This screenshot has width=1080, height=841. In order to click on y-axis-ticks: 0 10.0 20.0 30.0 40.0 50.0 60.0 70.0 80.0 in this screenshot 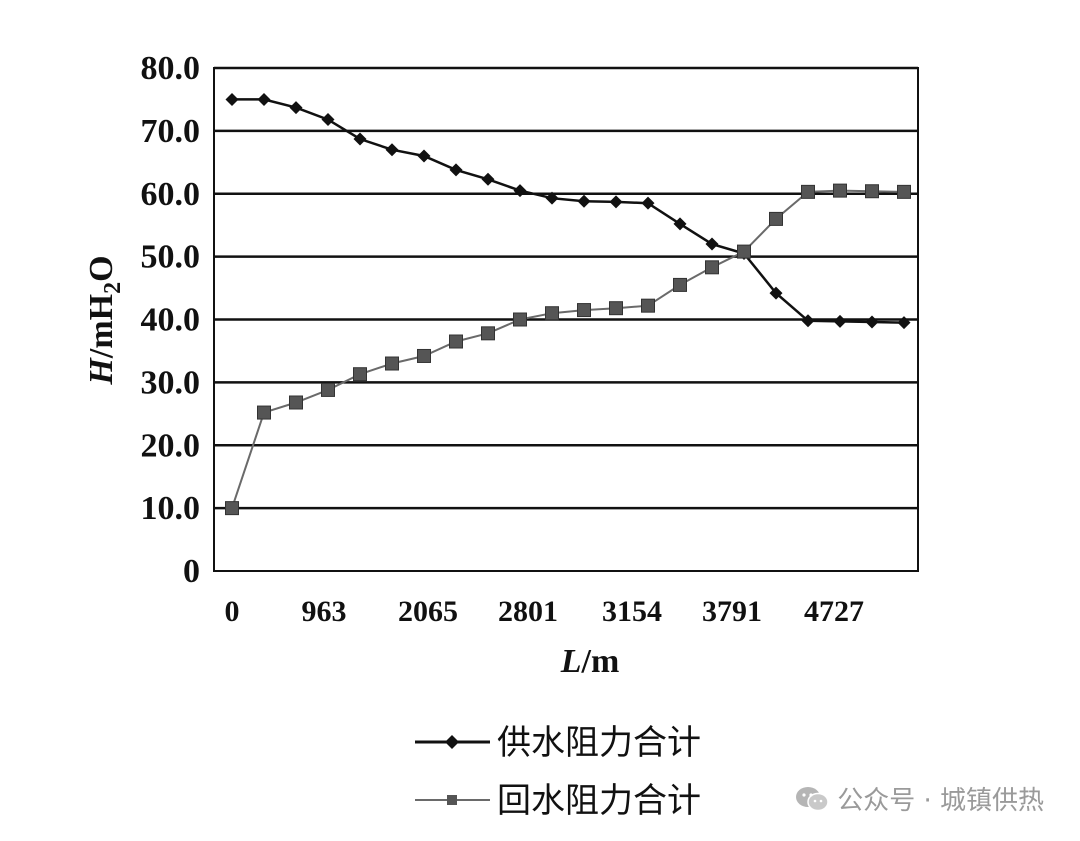, I will do `click(171, 320)`.